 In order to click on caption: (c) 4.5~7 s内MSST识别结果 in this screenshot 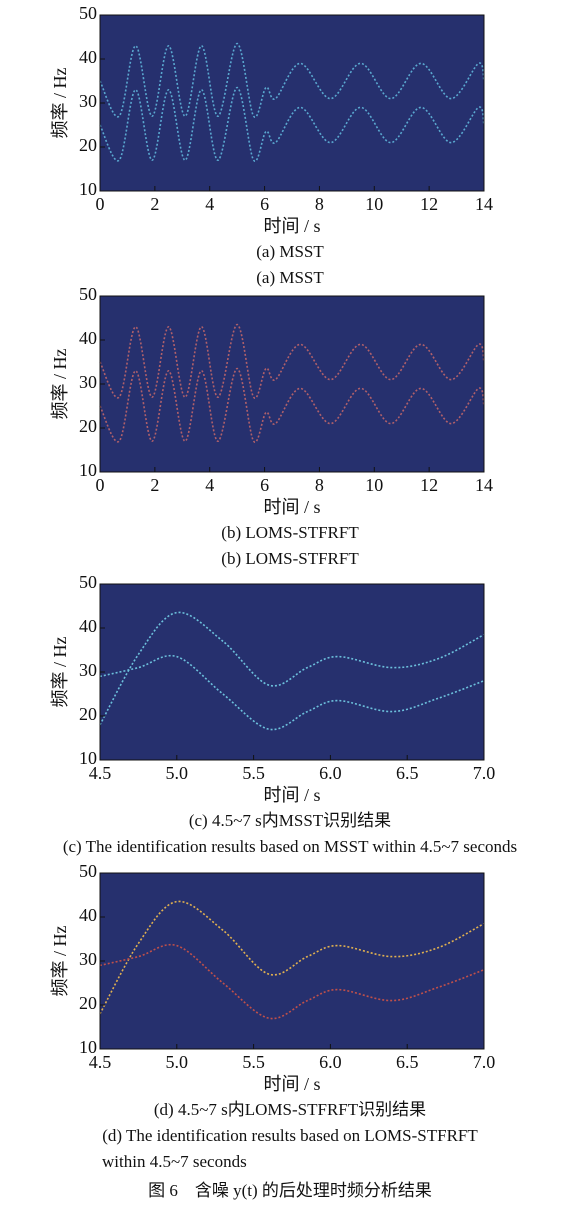, I will do `click(290, 820)`.